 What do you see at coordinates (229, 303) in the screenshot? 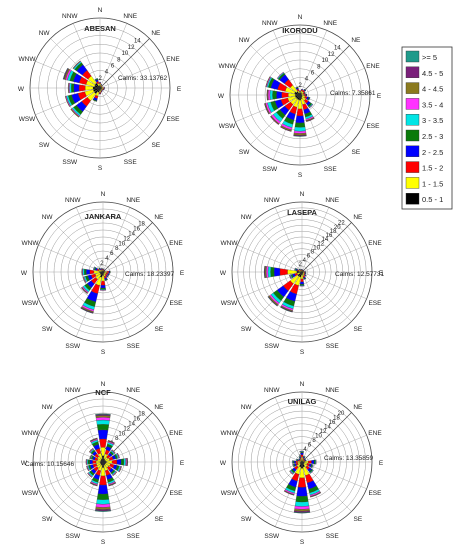
I see `direction-label-wsw: WSW` at bounding box center [229, 303].